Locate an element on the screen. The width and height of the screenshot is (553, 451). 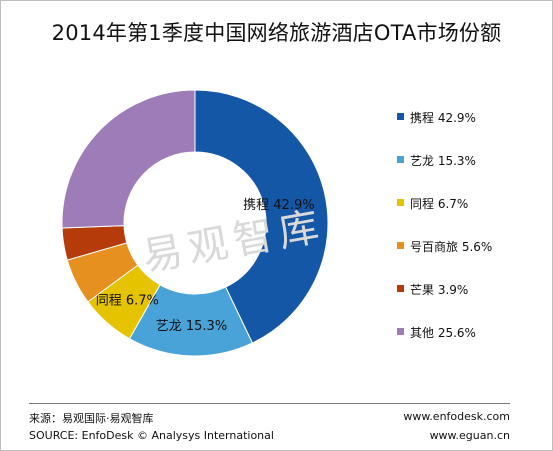
legend-label: 艺龙 15.3% is located at coordinates (443, 161).